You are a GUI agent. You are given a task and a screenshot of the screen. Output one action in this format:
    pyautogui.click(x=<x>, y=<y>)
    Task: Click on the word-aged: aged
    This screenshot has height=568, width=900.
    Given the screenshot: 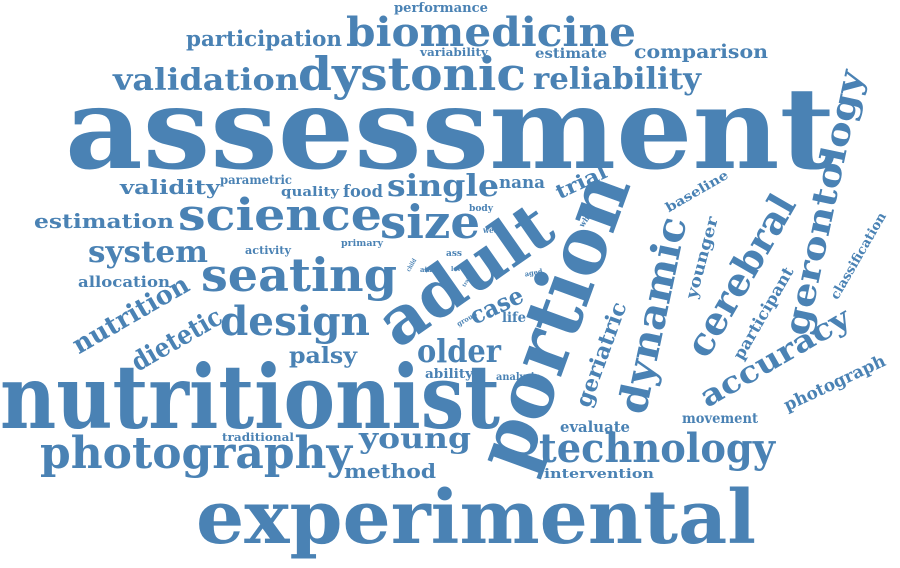 What is the action you would take?
    pyautogui.click(x=533, y=273)
    